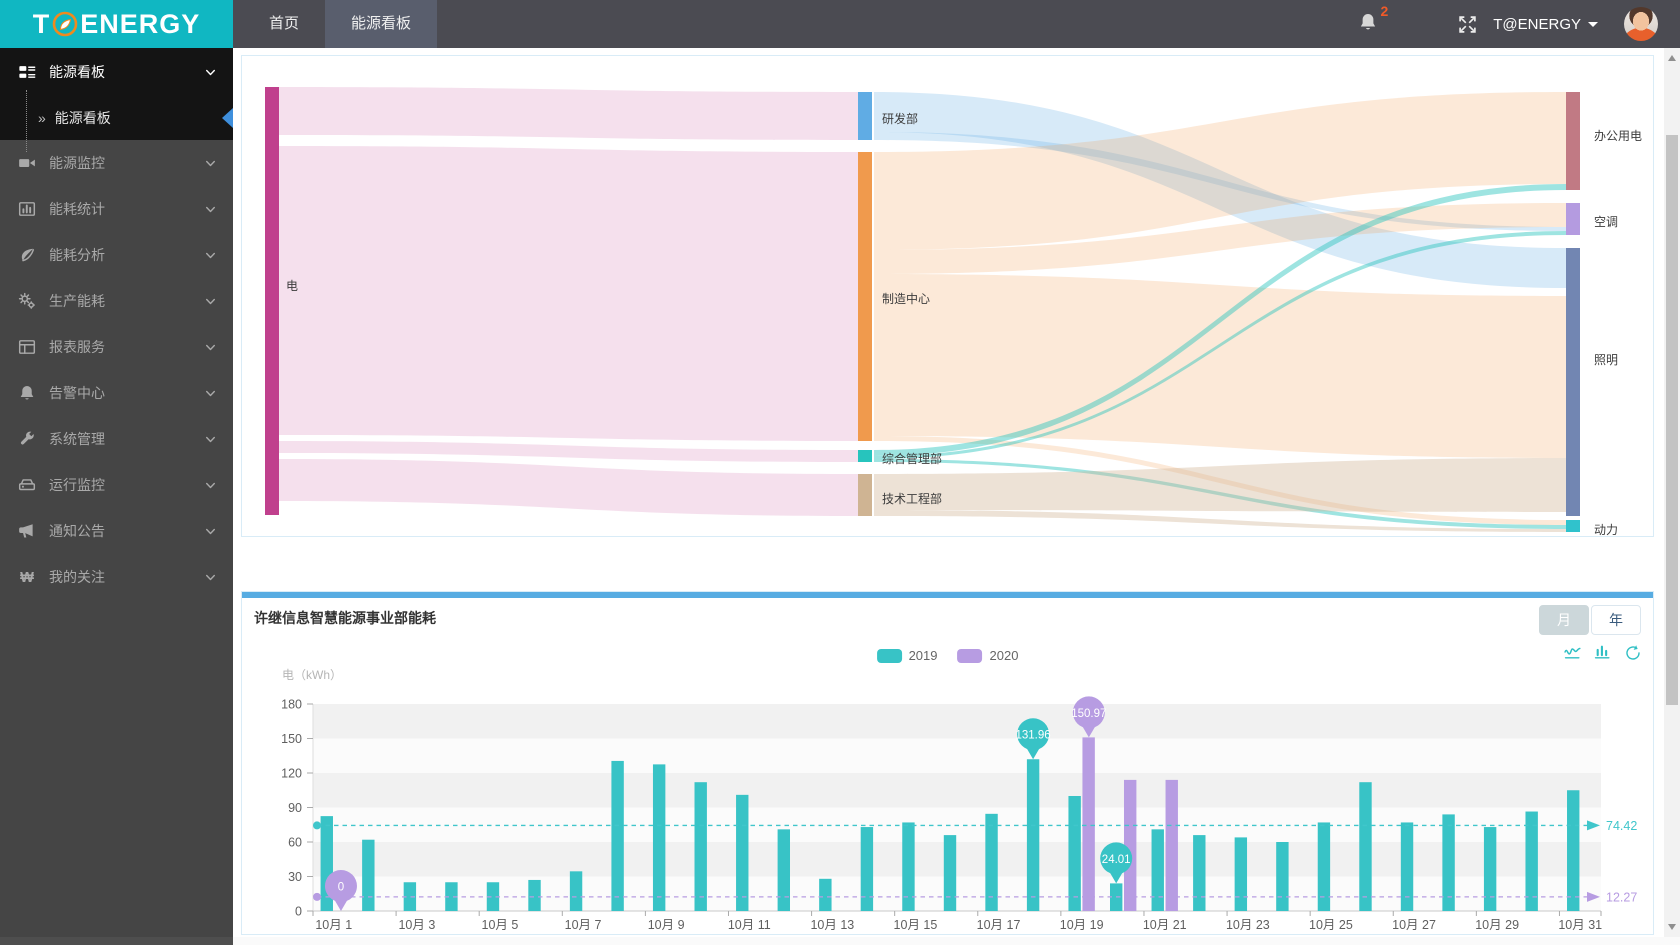 The width and height of the screenshot is (1680, 945). I want to click on tab-首页: 首页, so click(284, 23).